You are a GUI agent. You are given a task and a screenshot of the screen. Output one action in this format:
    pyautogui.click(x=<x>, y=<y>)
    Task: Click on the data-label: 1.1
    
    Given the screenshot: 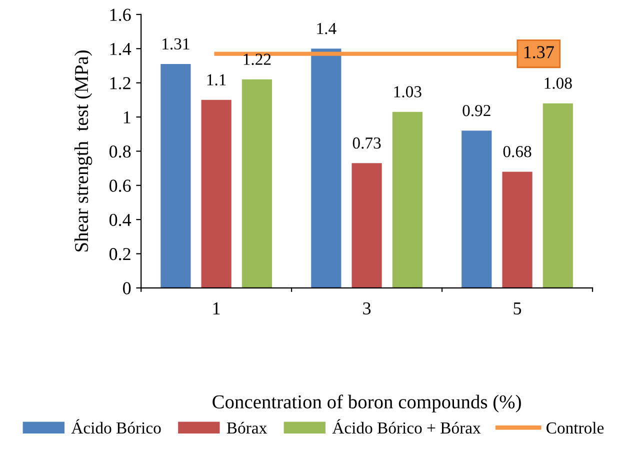 What is the action you would take?
    pyautogui.click(x=216, y=80)
    